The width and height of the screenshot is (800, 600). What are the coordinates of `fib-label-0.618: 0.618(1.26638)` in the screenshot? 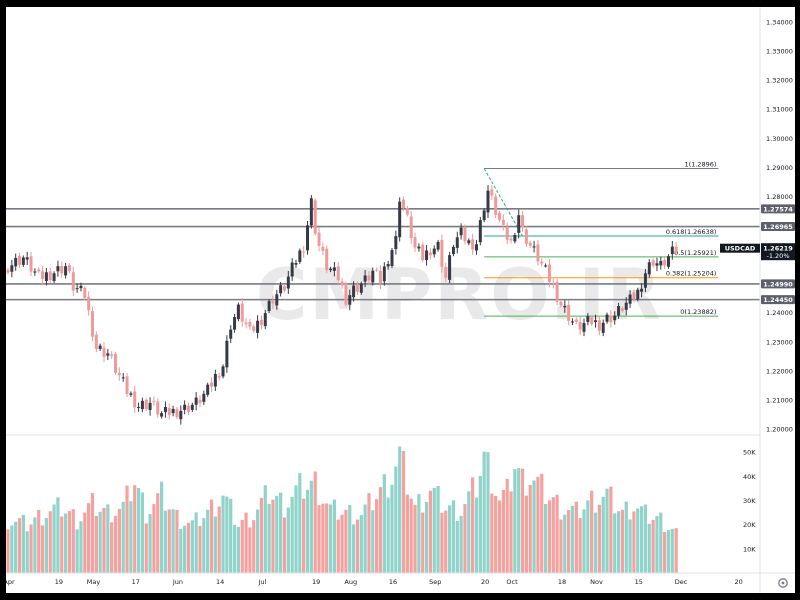 It's located at (691, 232).